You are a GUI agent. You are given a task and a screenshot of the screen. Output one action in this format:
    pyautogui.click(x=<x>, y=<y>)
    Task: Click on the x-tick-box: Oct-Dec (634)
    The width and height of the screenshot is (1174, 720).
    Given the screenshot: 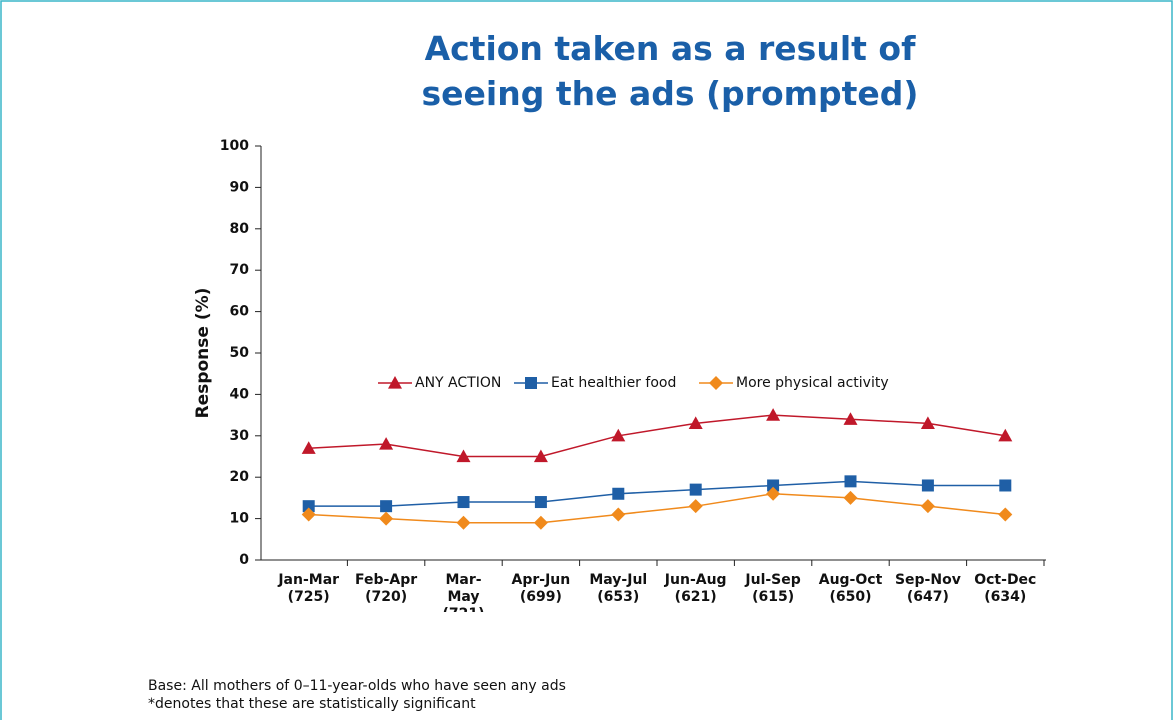 What is the action you would take?
    pyautogui.click(x=1005, y=588)
    